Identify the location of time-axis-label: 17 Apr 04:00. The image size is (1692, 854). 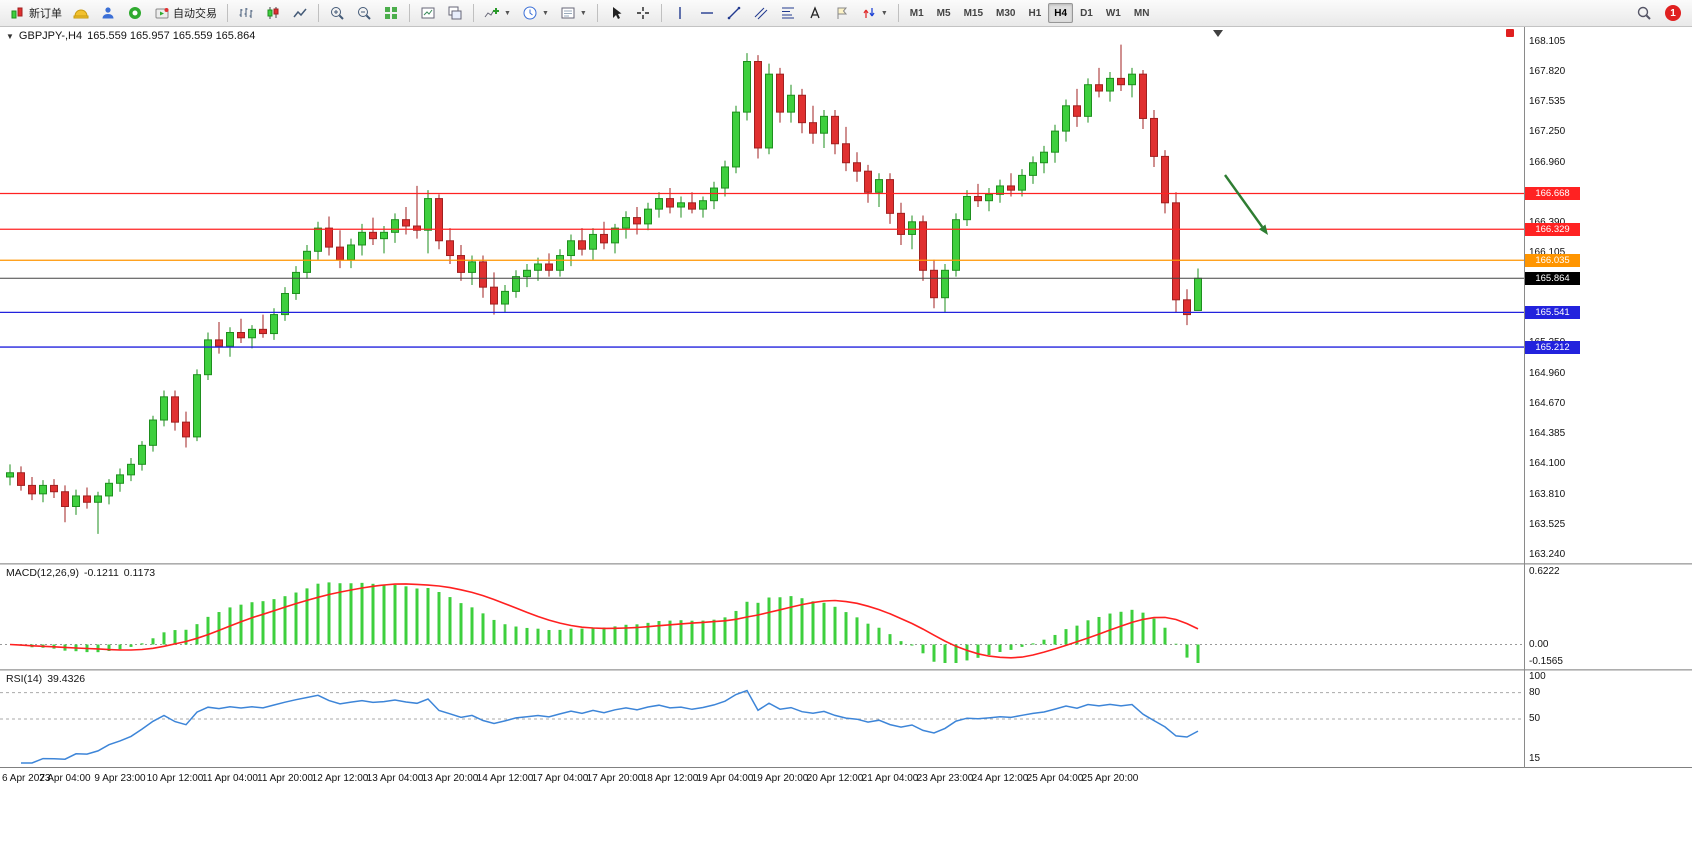
(560, 778).